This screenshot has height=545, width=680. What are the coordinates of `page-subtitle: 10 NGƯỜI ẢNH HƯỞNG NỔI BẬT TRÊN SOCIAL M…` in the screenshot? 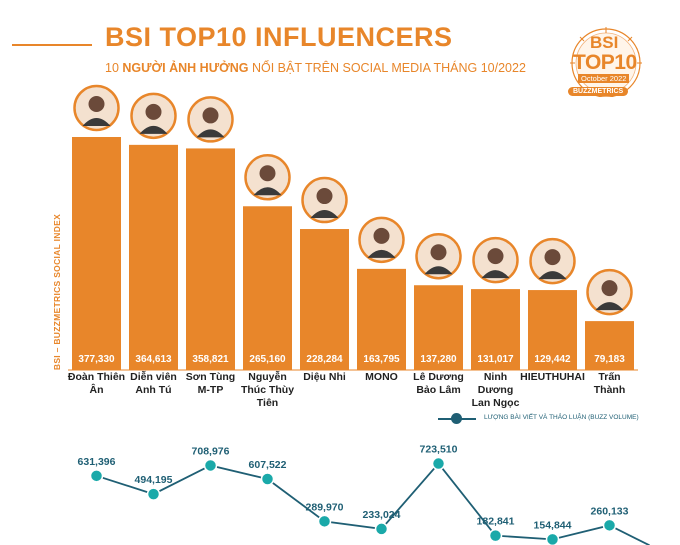 It's located at (315, 68).